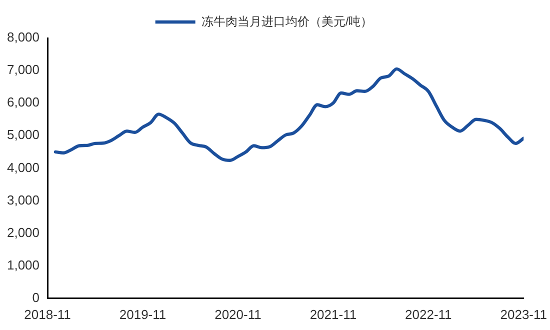  What do you see at coordinates (428, 314) in the screenshot?
I see `x-tick-label: 2022-11` at bounding box center [428, 314].